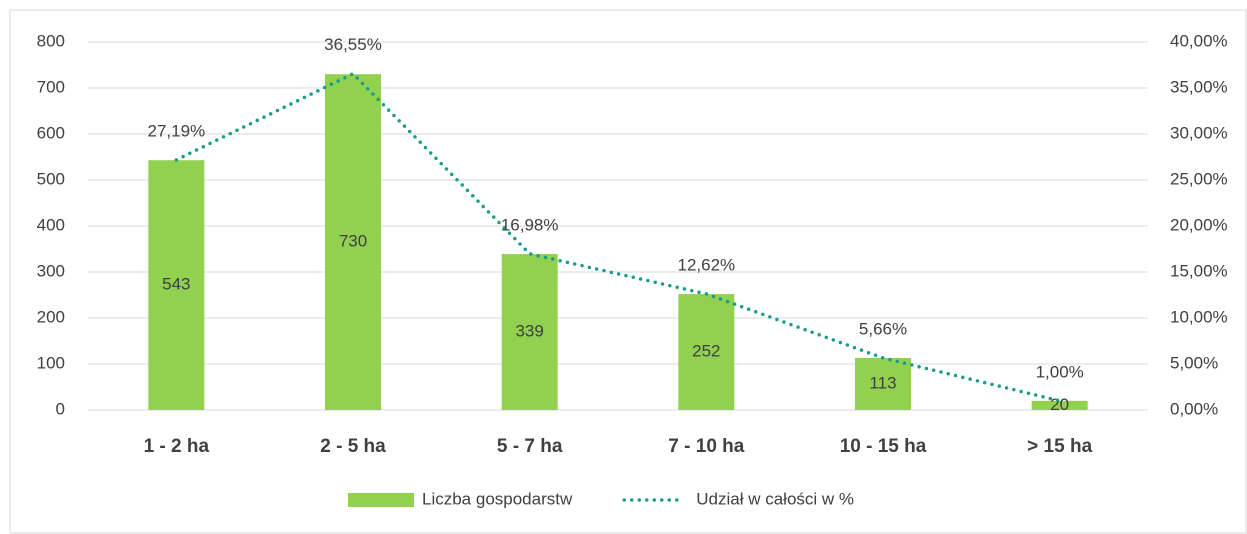 Image resolution: width=1247 pixels, height=534 pixels. Describe the element at coordinates (530, 224) in the screenshot. I see `line-value-label: 16,98%` at that location.